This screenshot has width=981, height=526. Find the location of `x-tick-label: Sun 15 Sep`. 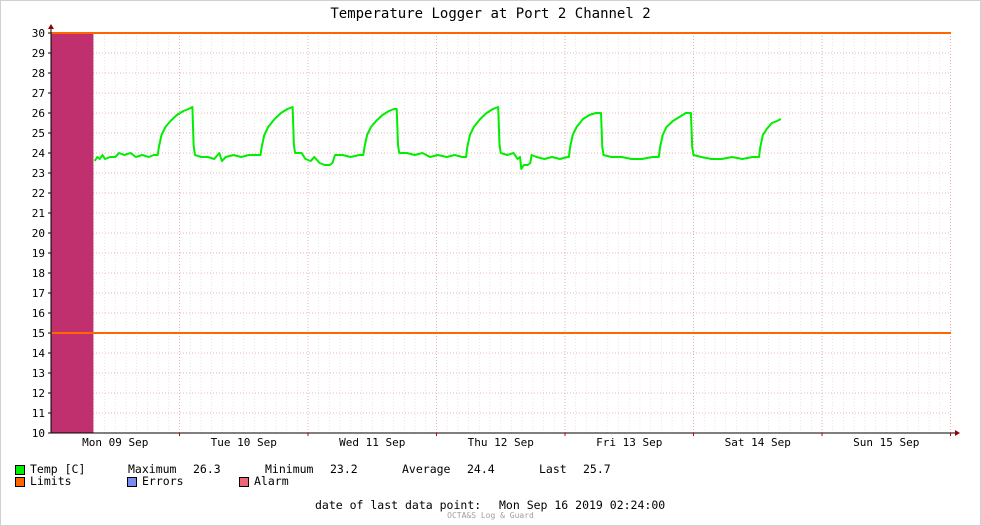

x-tick-label: Sun 15 Sep is located at coordinates (886, 442).